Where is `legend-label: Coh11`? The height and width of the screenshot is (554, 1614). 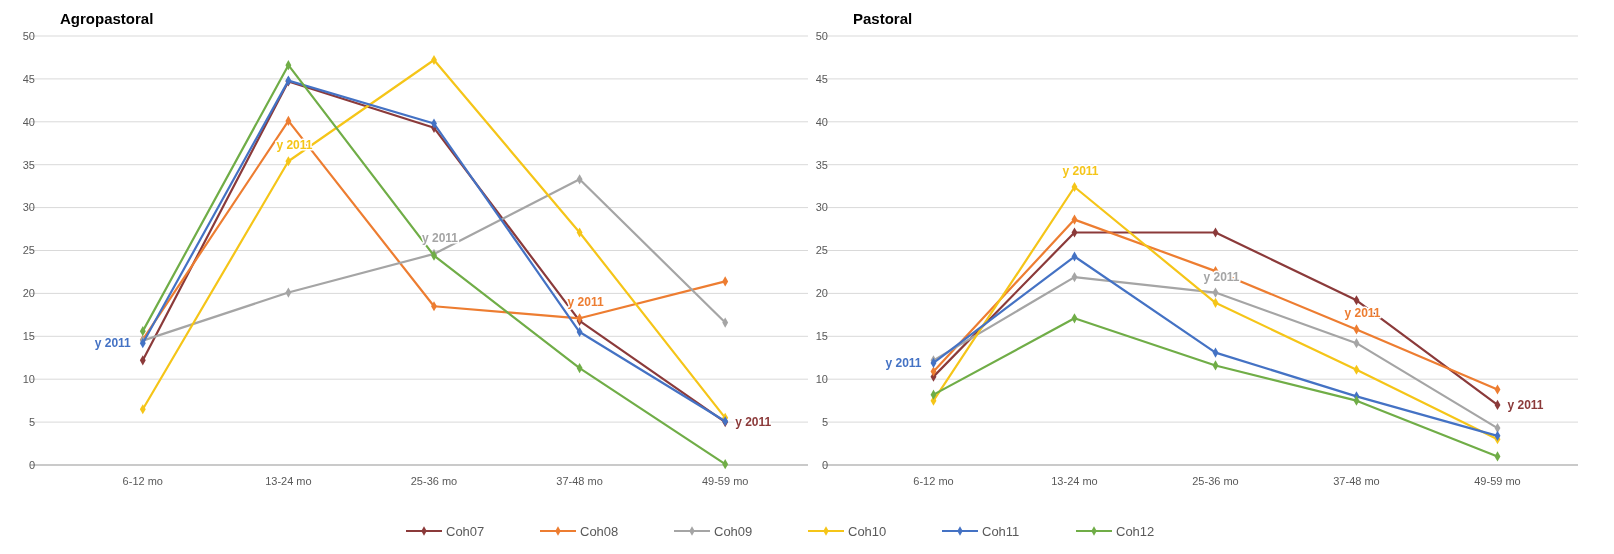 legend-label: Coh11 is located at coordinates (1001, 531).